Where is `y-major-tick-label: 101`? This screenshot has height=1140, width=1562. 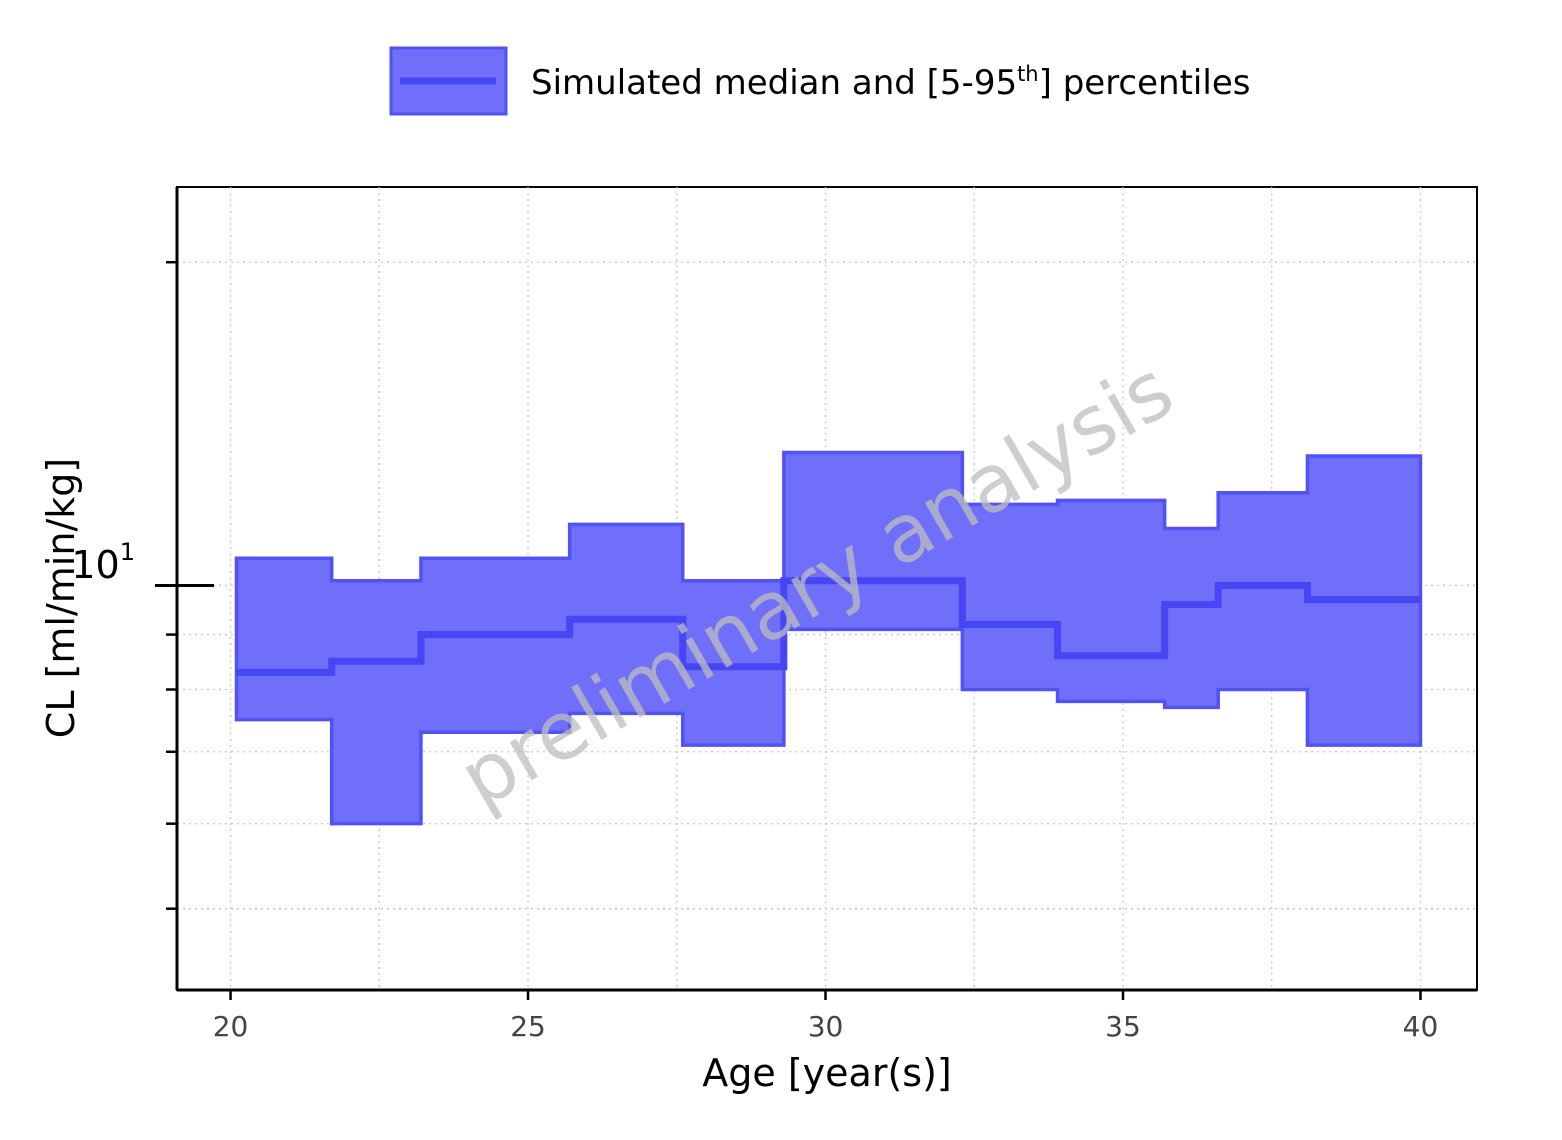
y-major-tick-label: 101 is located at coordinates (103, 562).